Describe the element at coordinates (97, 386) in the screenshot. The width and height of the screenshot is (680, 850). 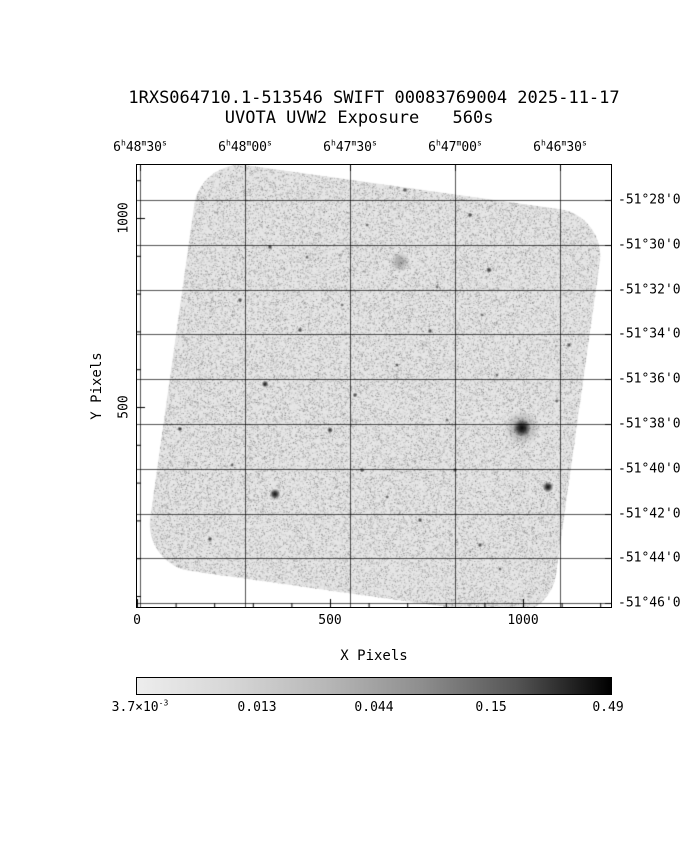
I see `y-axis-title: Y Pixels` at that location.